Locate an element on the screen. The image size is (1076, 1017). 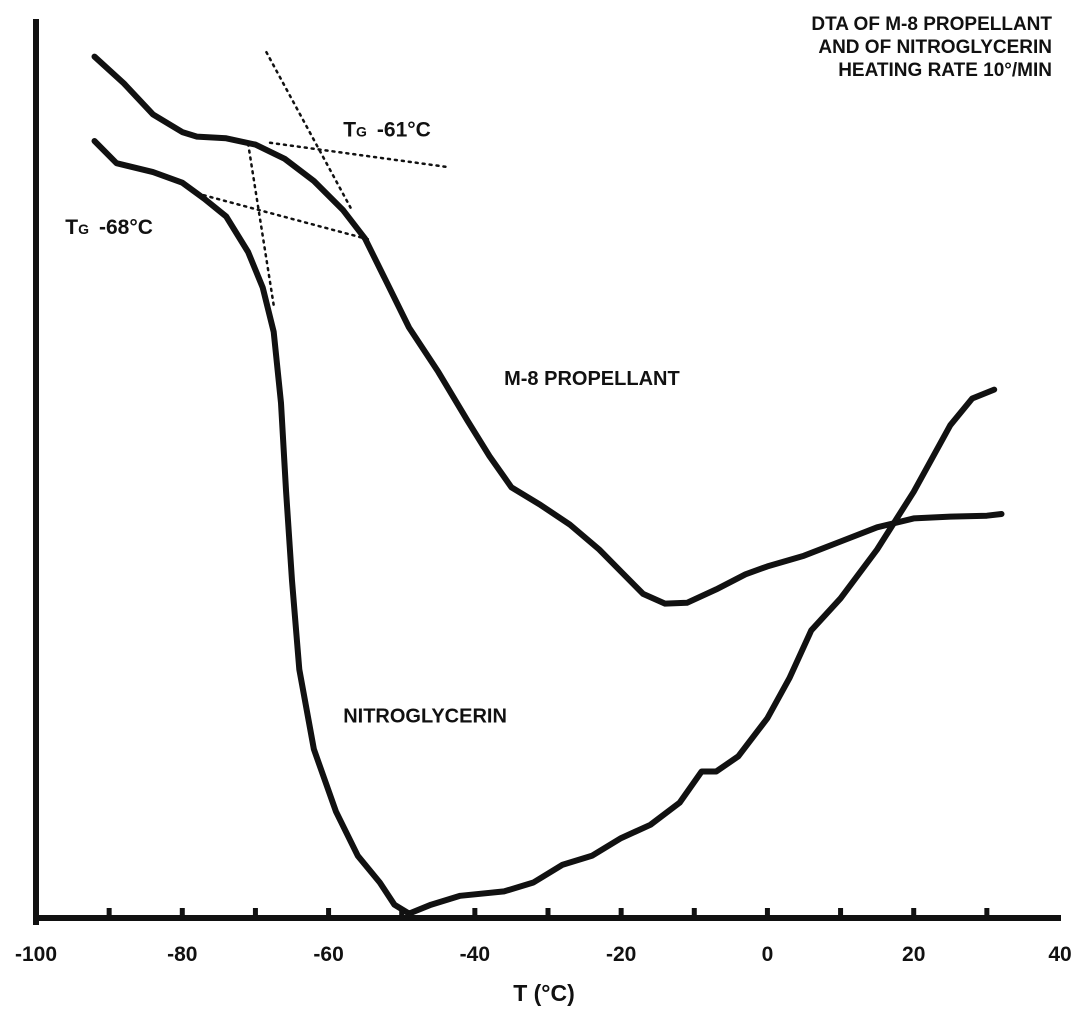
series-label: NITROGLYCERIN is located at coordinates (425, 717).